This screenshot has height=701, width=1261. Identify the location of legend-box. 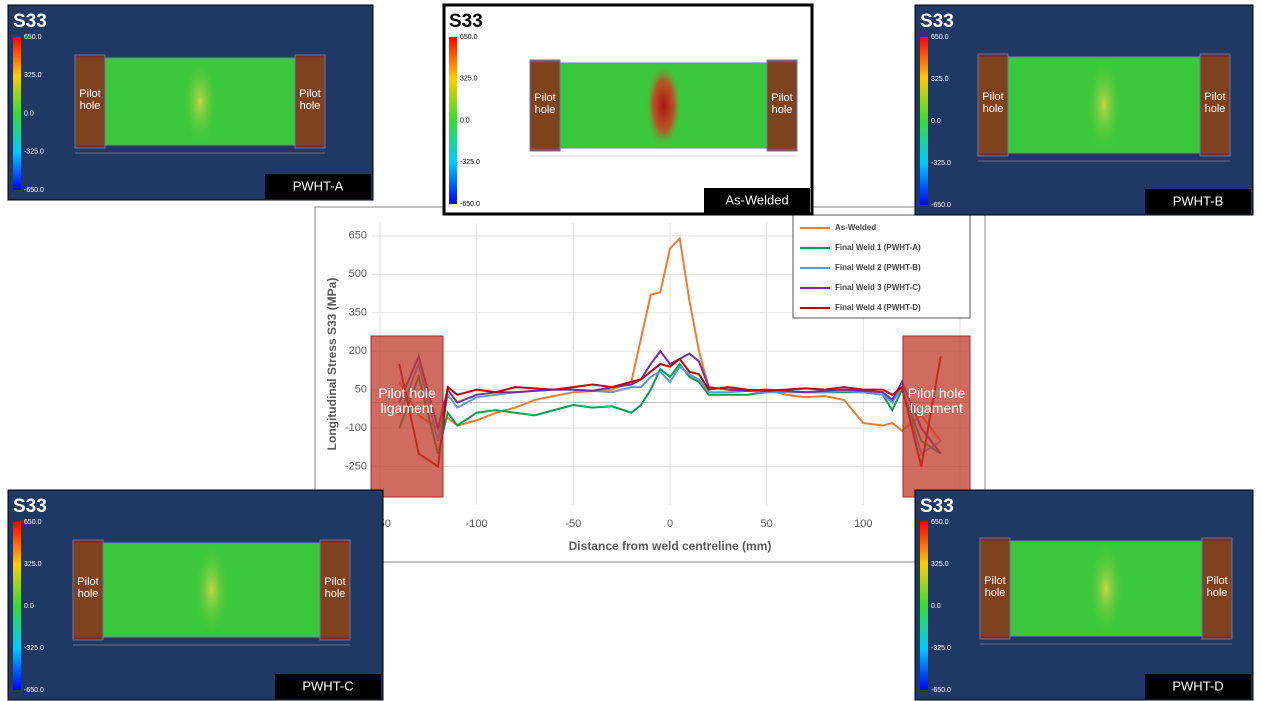
(881, 266).